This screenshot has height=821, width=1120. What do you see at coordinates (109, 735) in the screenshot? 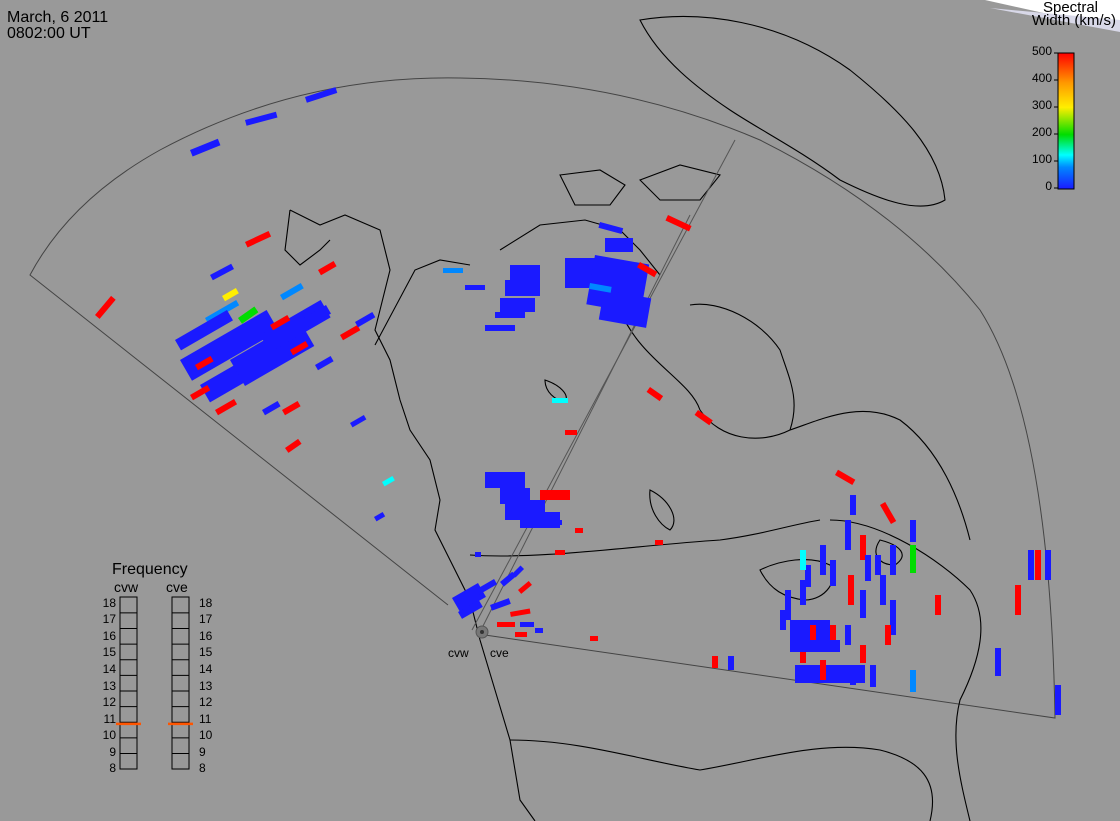
I see `frequency-tick-label: 10` at bounding box center [109, 735].